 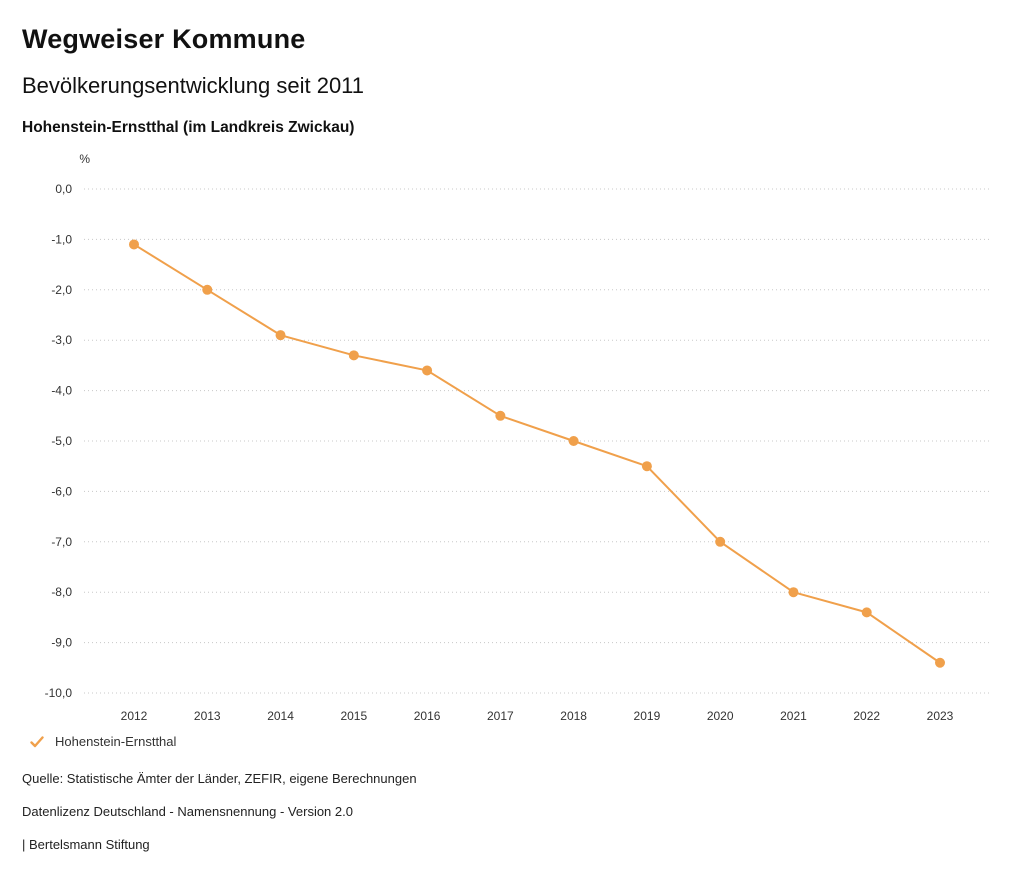 I want to click on y-tick-label: -3,0, so click(x=61, y=340).